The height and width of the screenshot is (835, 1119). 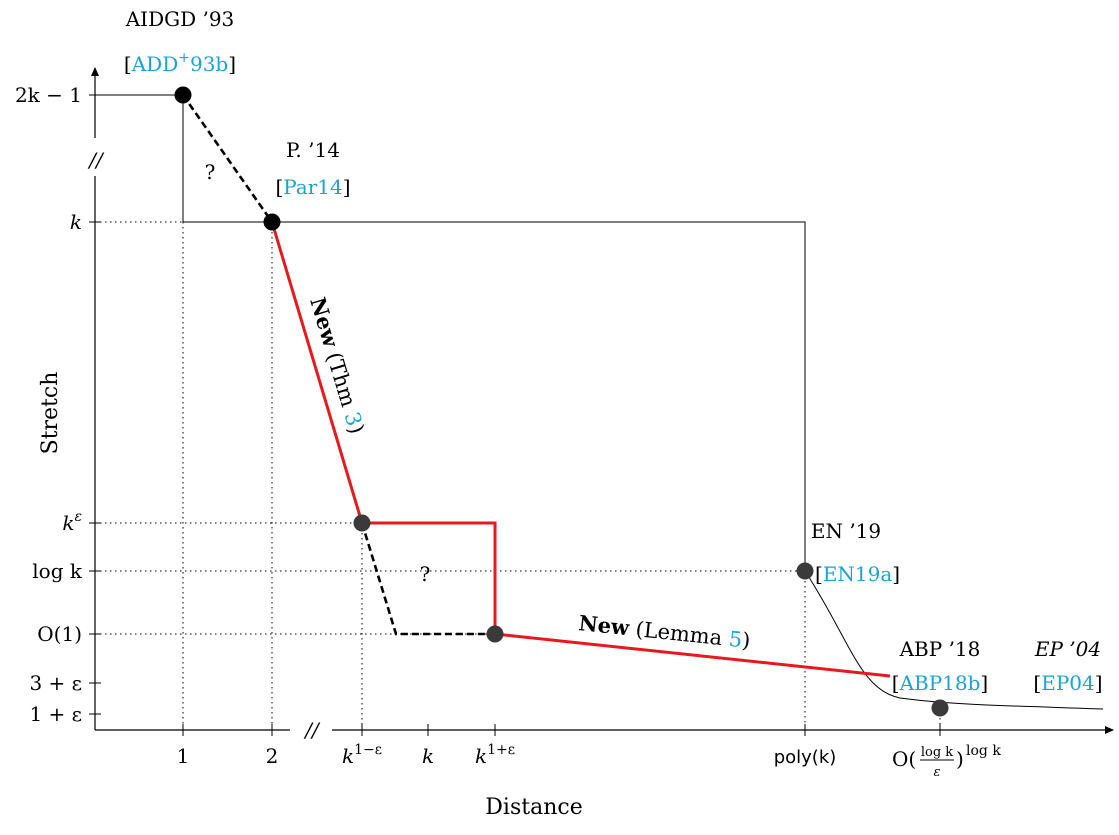 I want to click on point-par14, so click(x=272, y=222).